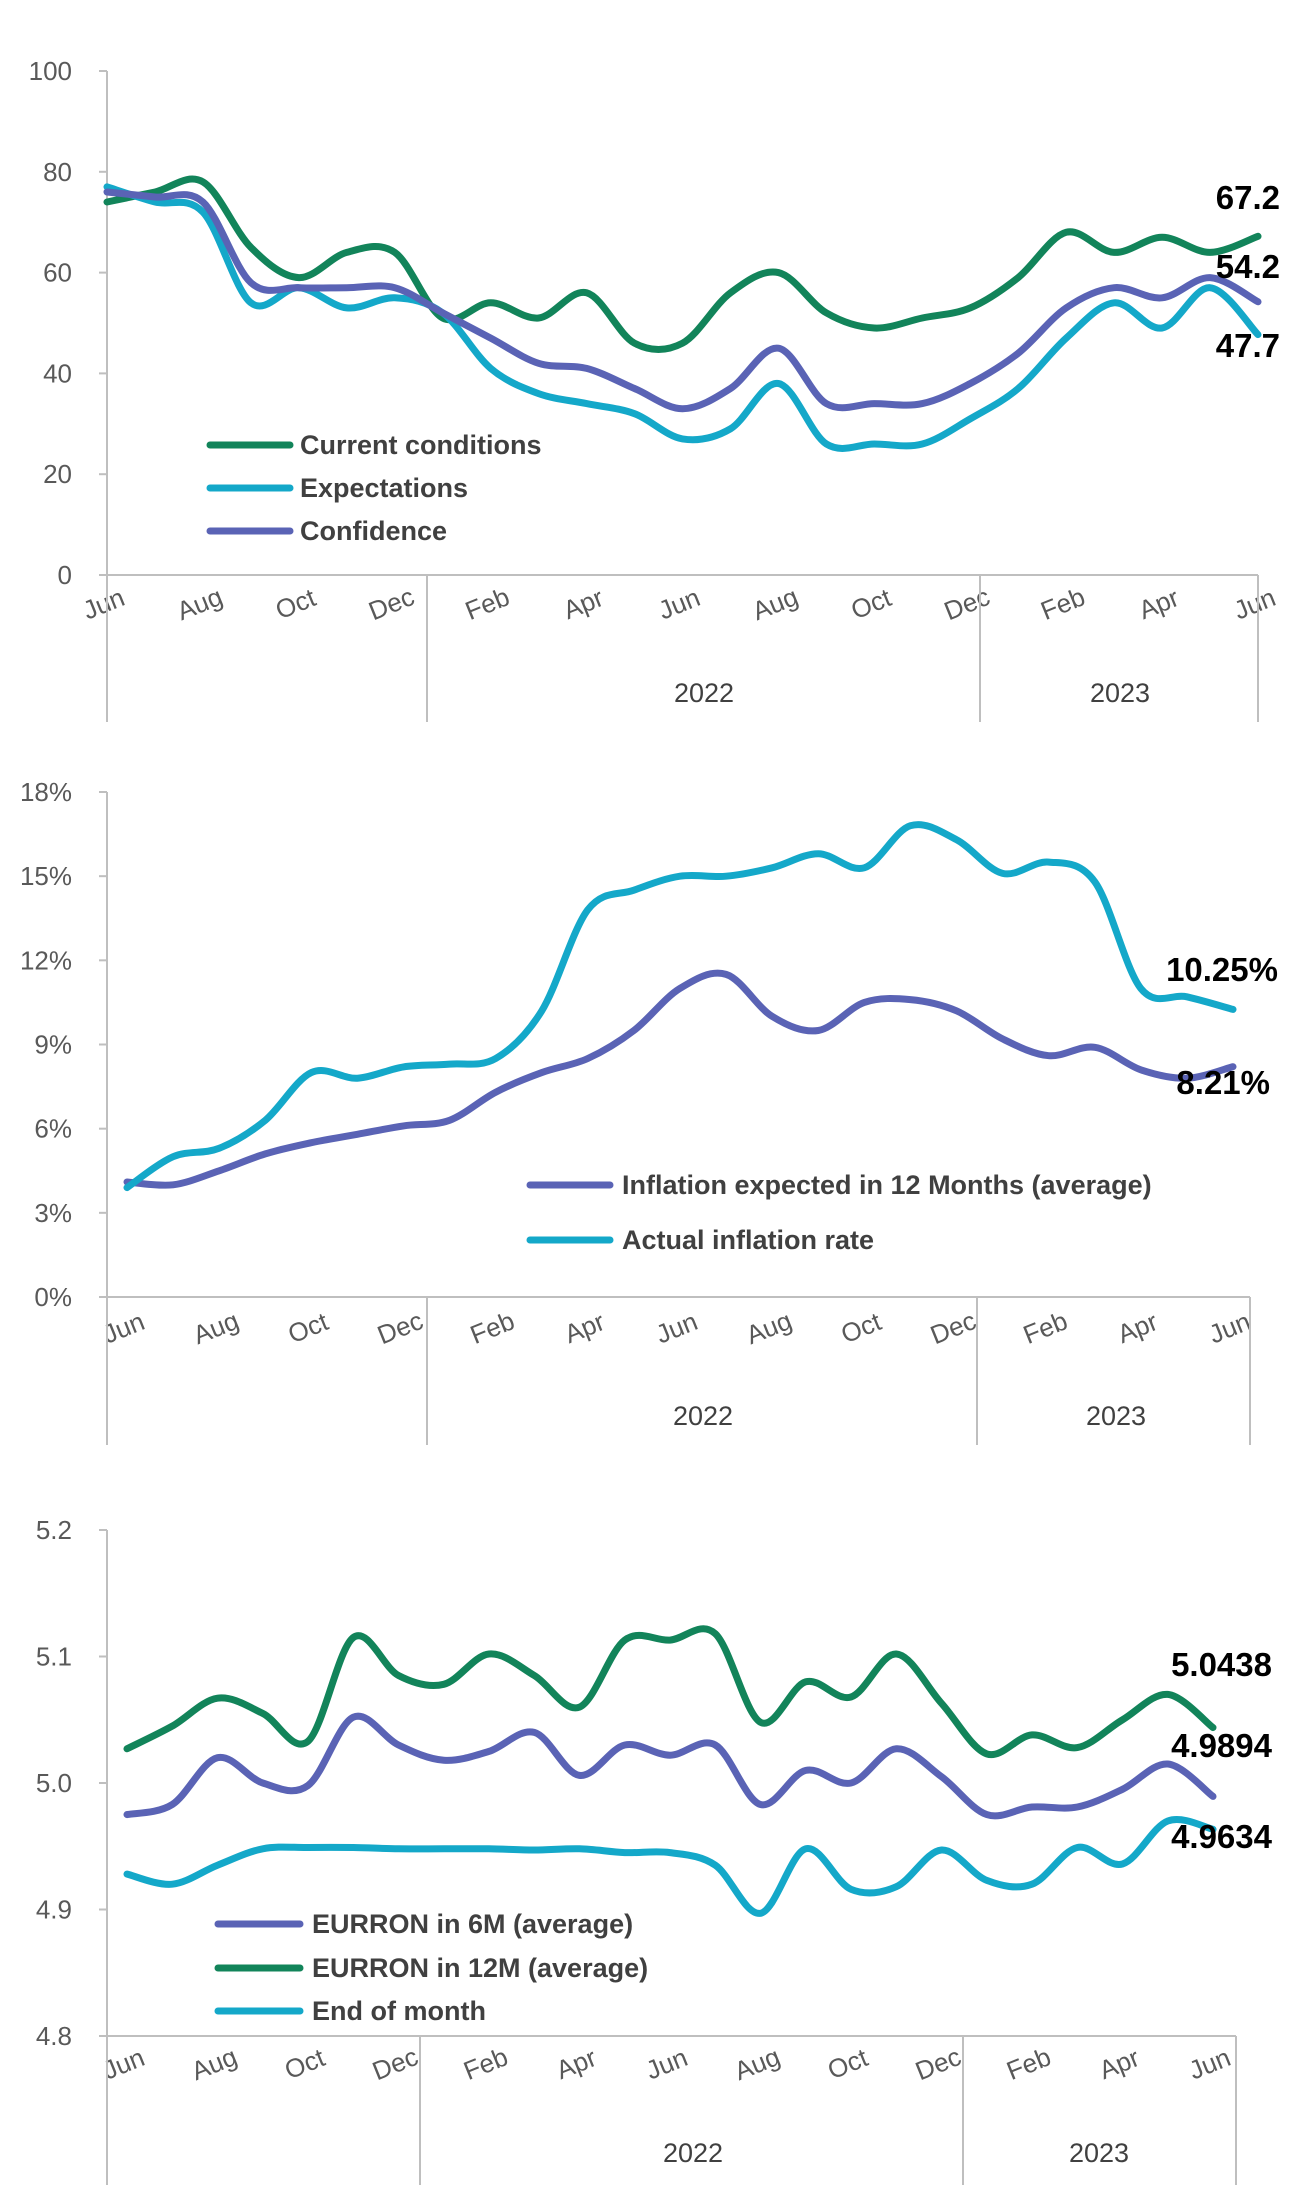 The image size is (1299, 2207). Describe the element at coordinates (53, 1213) in the screenshot. I see `y-tick-label: 3%` at that location.